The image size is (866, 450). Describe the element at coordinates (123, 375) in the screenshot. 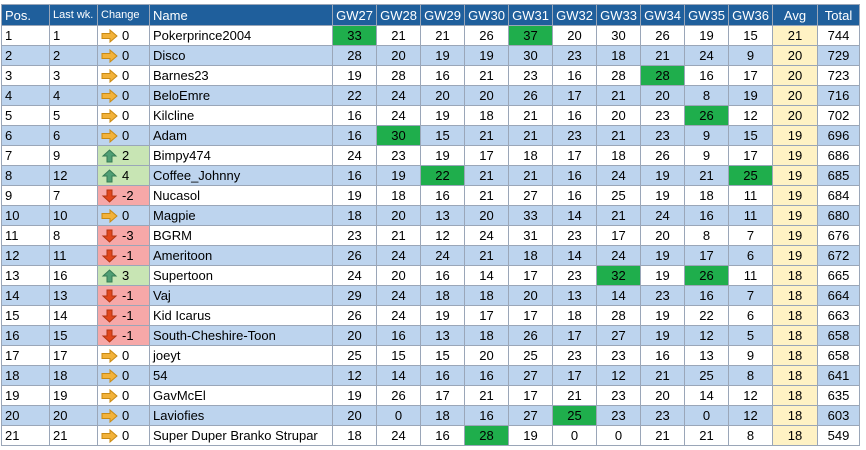

I see `change-cell: 0` at that location.